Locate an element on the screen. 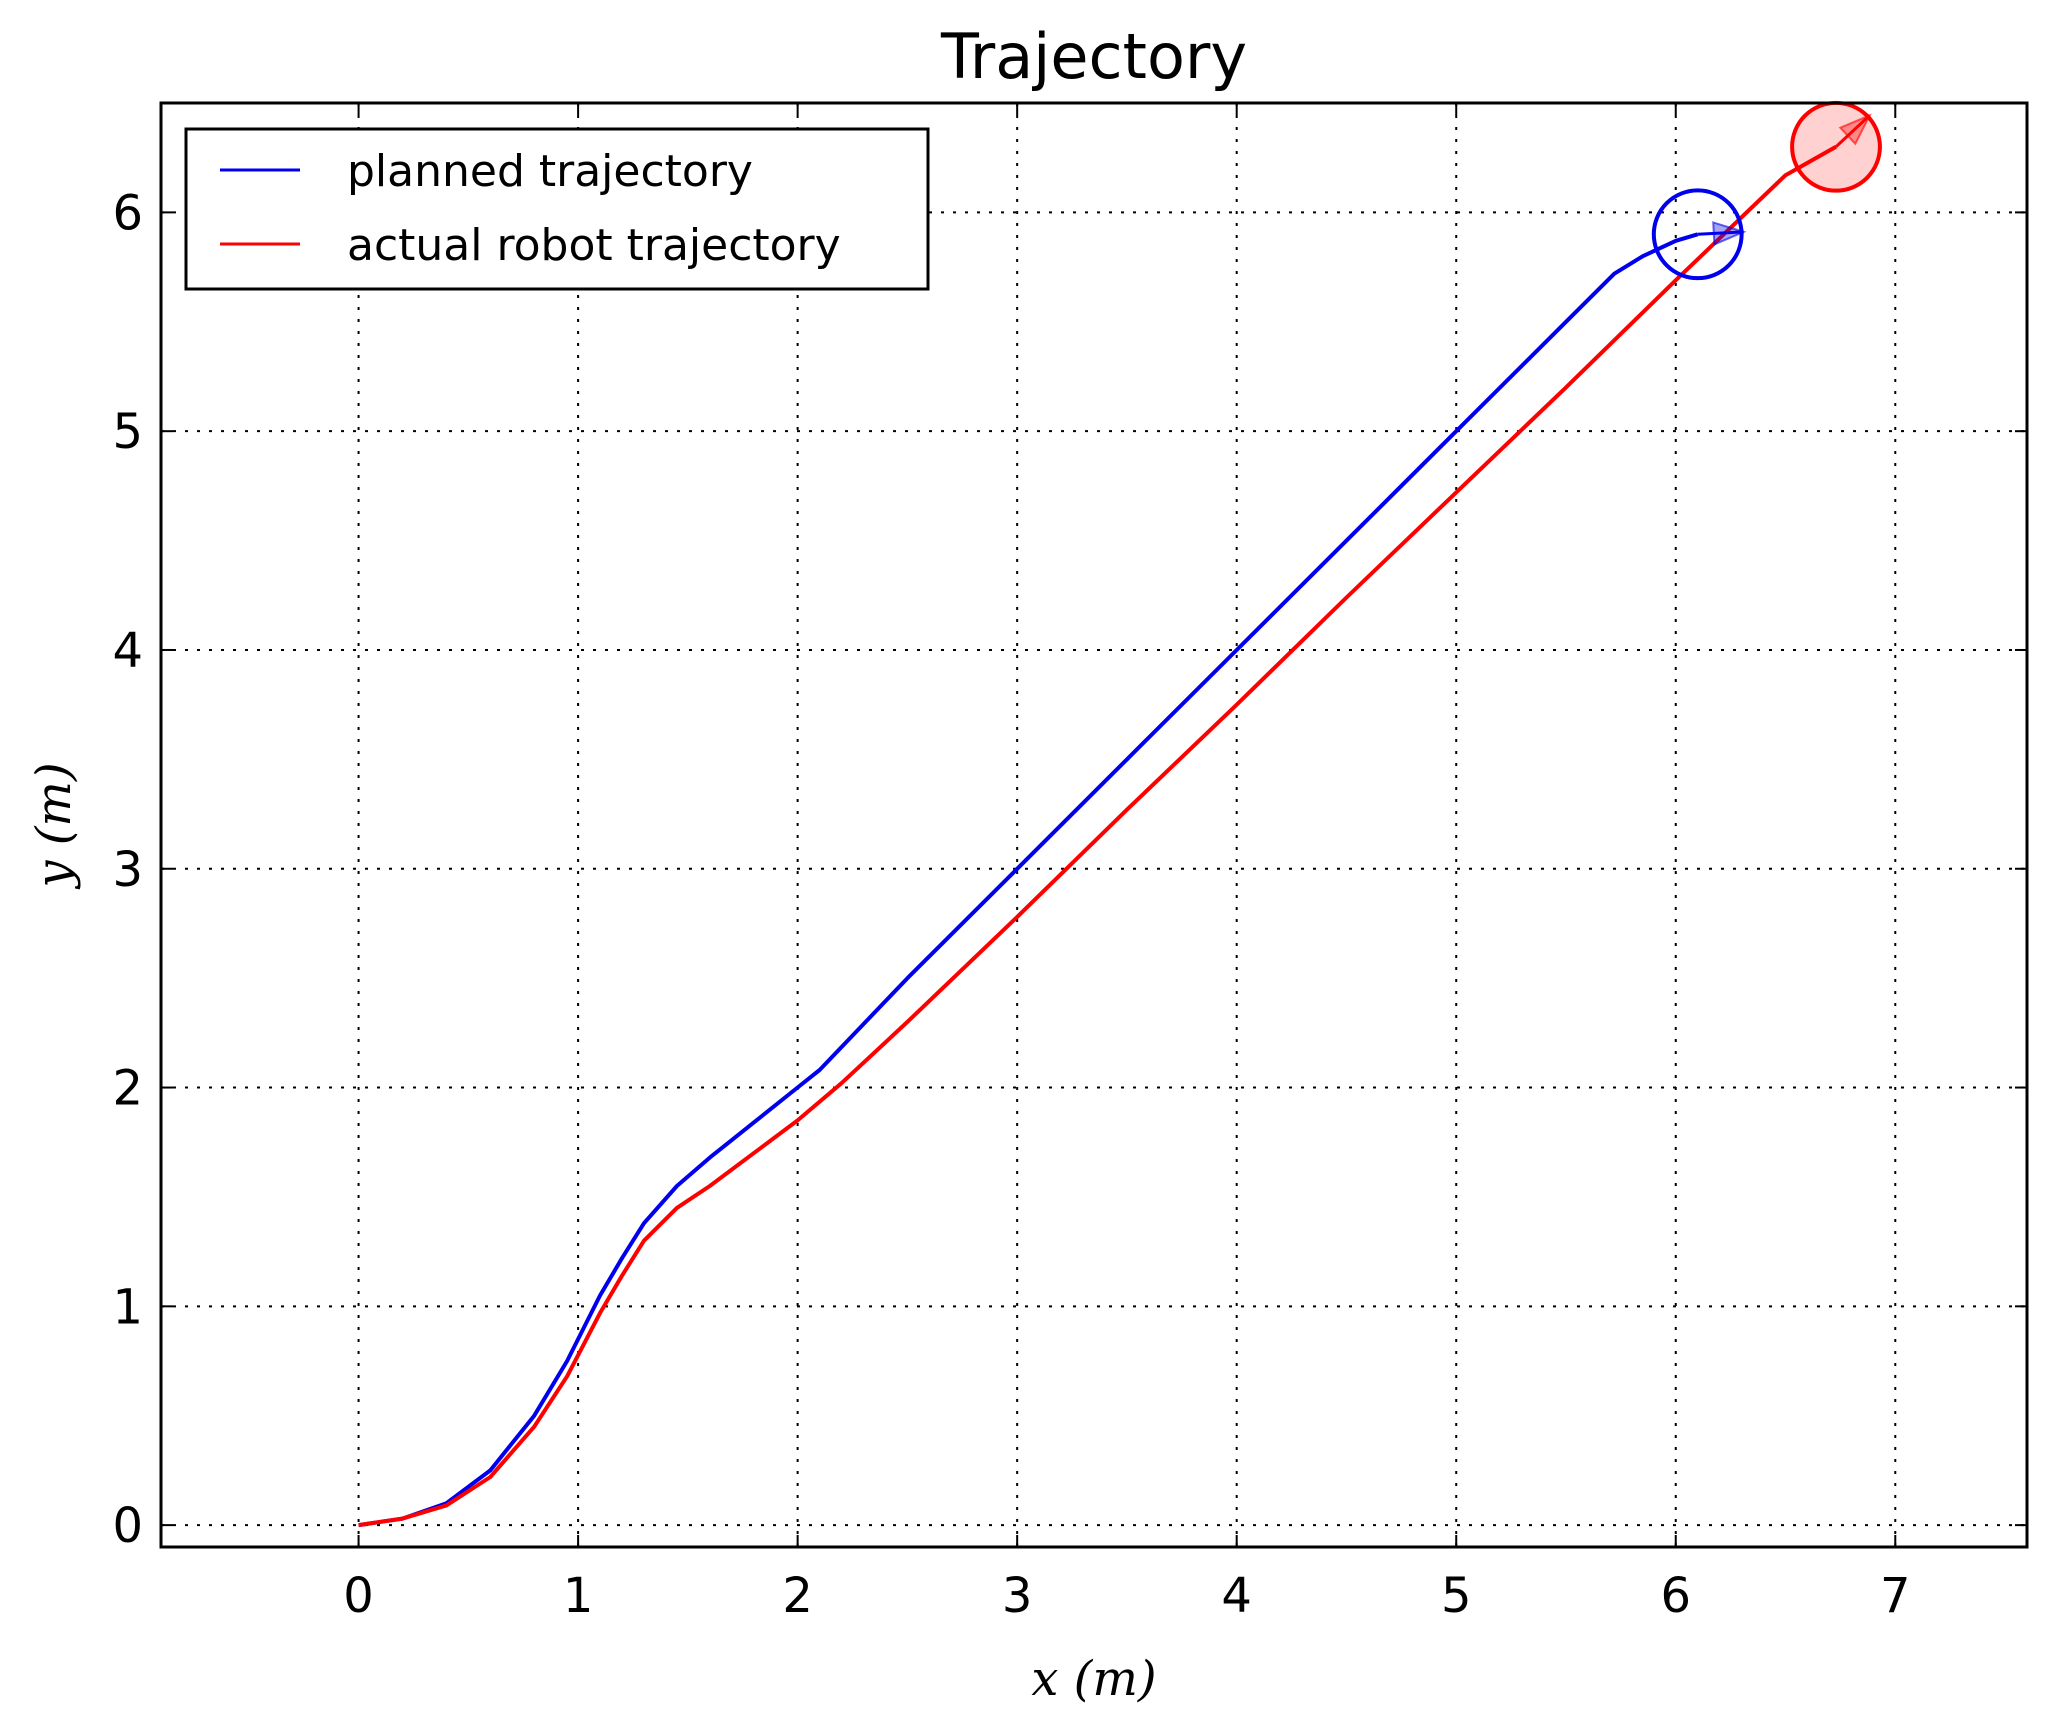  y-tick-label: 0 is located at coordinates (127, 1526).